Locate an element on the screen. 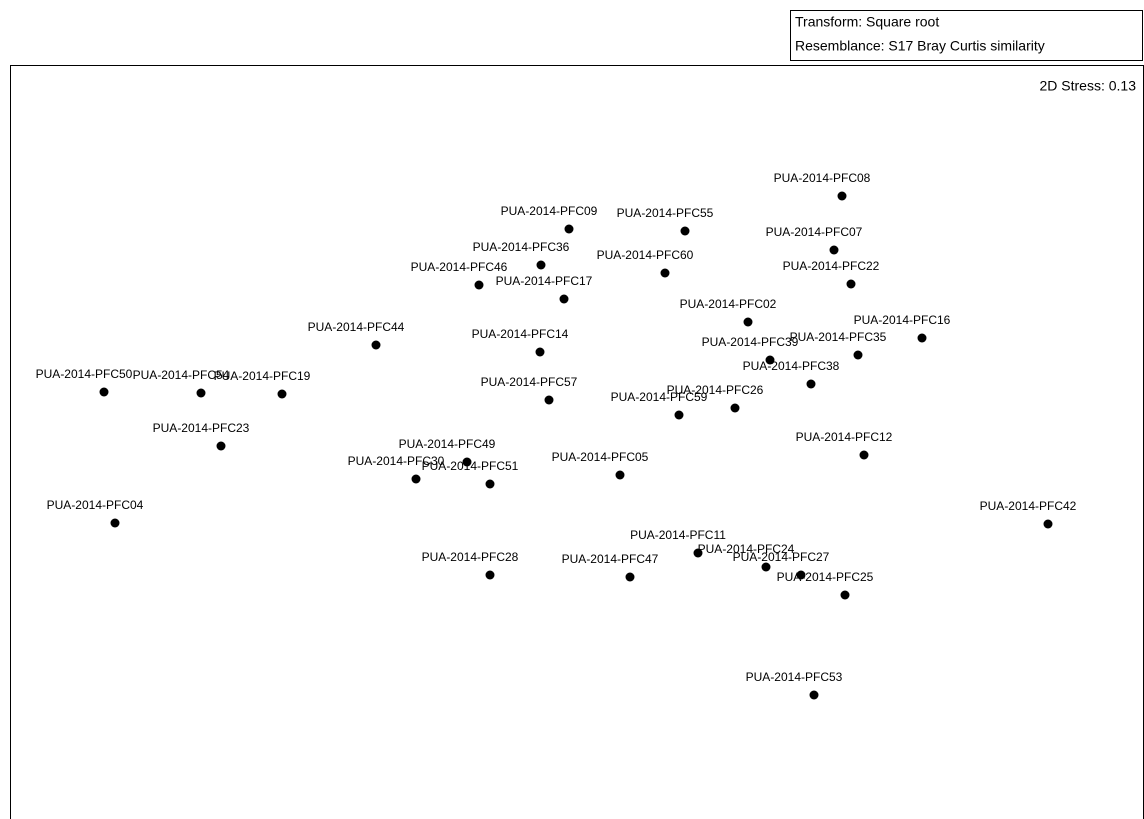 The image size is (1144, 819). point-label: PUA-2014-PFC12 is located at coordinates (844, 437).